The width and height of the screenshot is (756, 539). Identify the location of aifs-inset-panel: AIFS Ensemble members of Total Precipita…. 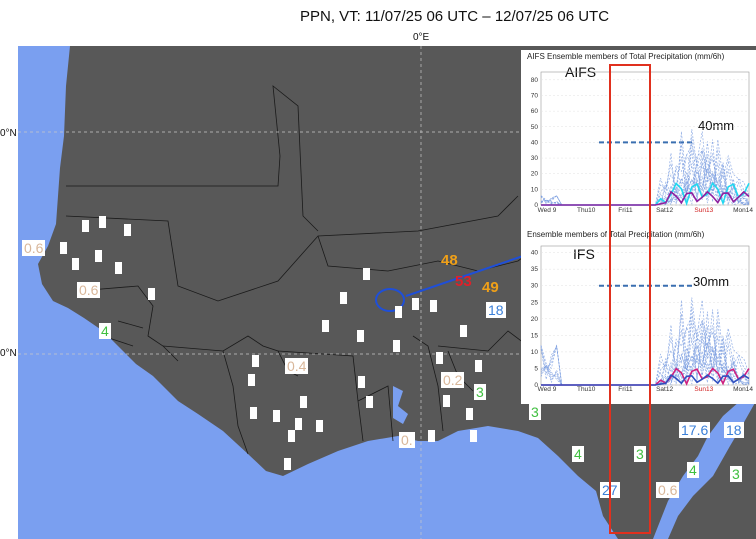
(638, 139).